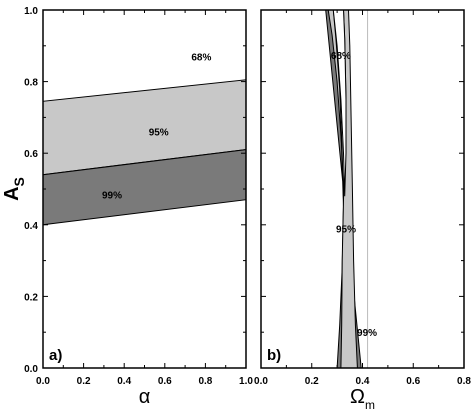 The height and width of the screenshot is (420, 471). I want to click on x-tick-label: 1.0, so click(246, 381).